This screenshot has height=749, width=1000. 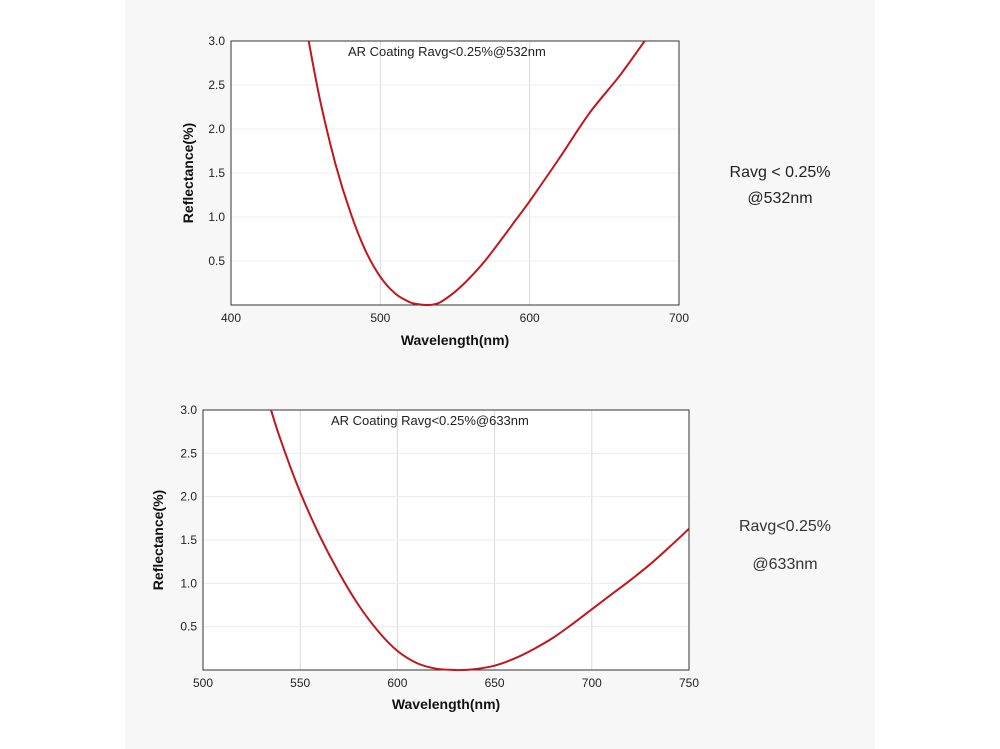 What do you see at coordinates (188, 497) in the screenshot?
I see `chart2-y-tick-label: 2.0` at bounding box center [188, 497].